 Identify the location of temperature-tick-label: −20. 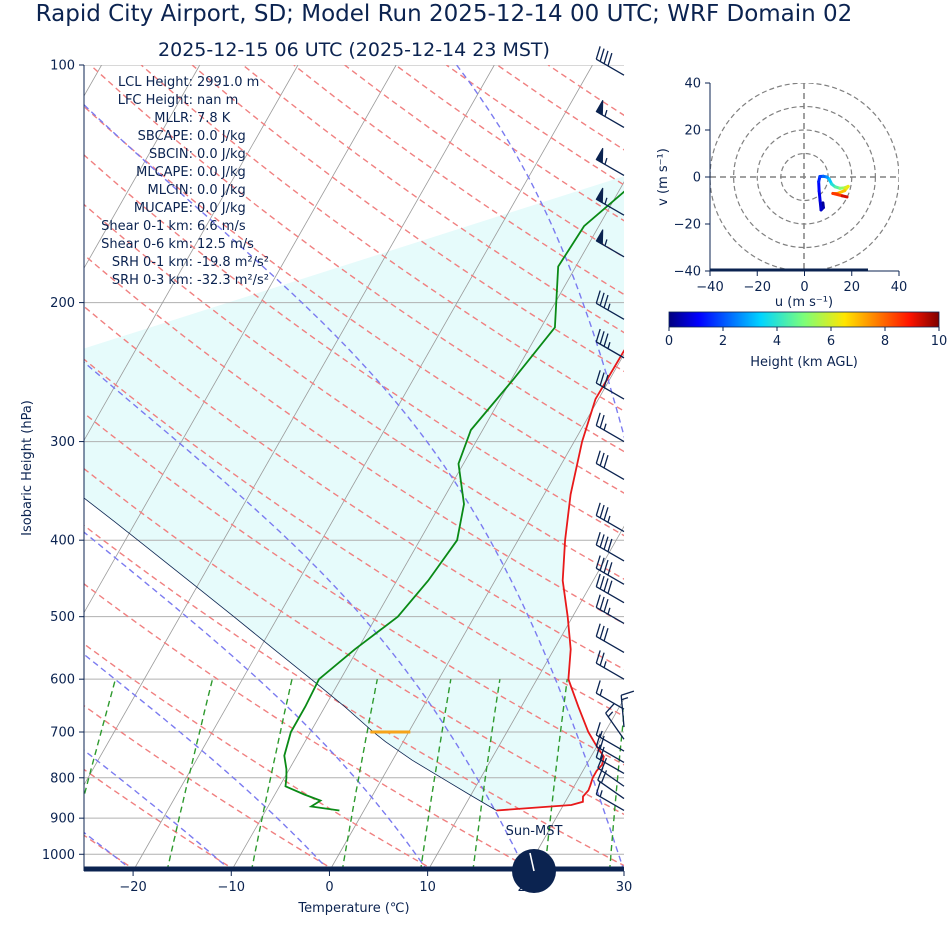
(132, 887).